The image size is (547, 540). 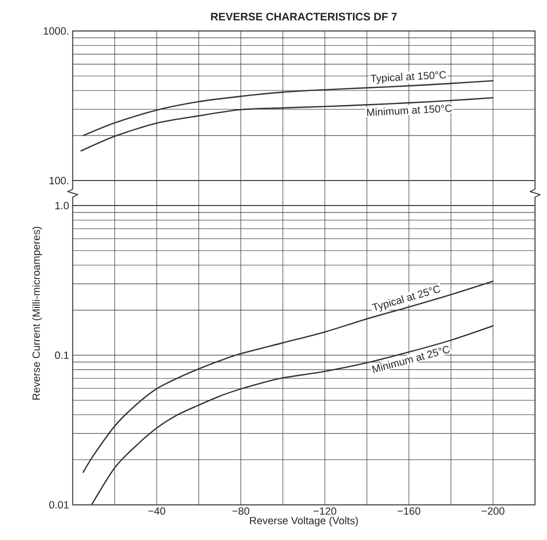 I want to click on y-tick-label: 0.01, so click(x=59, y=505).